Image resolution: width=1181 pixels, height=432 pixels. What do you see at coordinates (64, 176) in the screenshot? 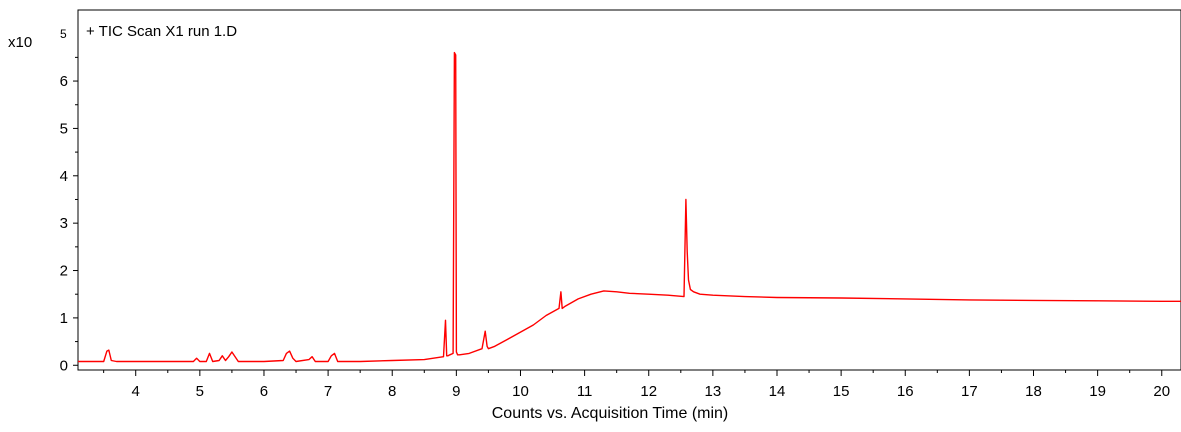
I see `y-tick-label: 4` at bounding box center [64, 176].